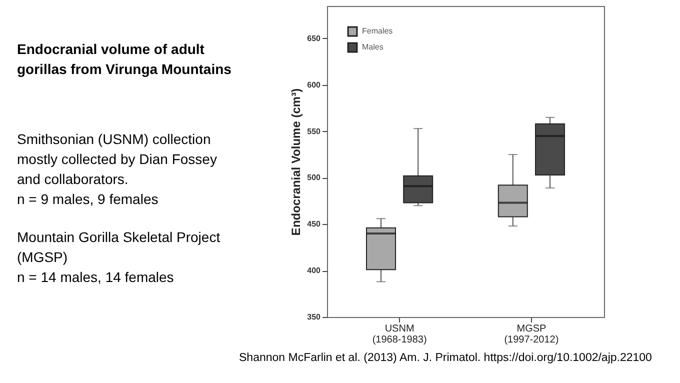 This screenshot has height=383, width=680. Describe the element at coordinates (296, 162) in the screenshot. I see `y-axis-title: Endocranial Volume (cm³)` at that location.